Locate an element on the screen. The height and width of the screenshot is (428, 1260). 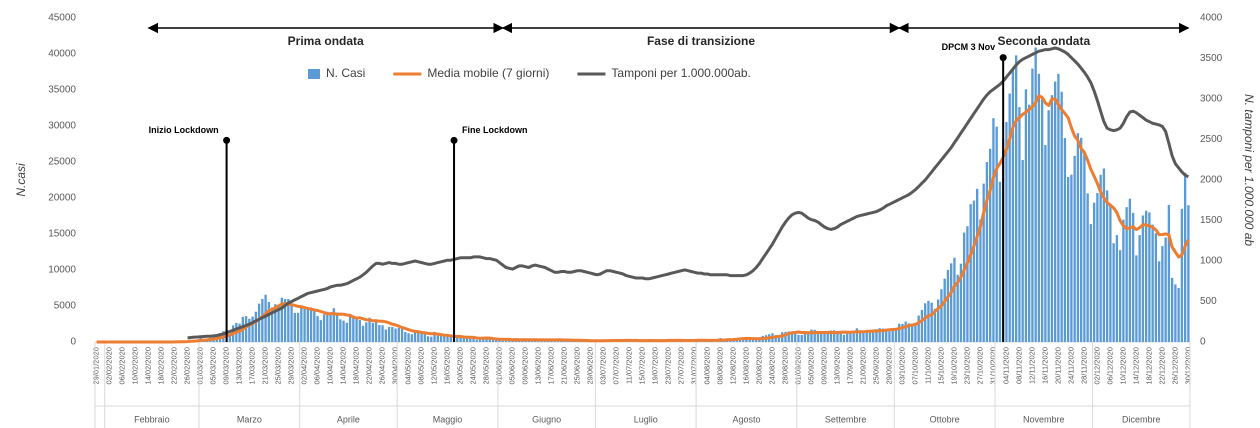
x-tick-label: 27/07/2020 is located at coordinates (680, 366).